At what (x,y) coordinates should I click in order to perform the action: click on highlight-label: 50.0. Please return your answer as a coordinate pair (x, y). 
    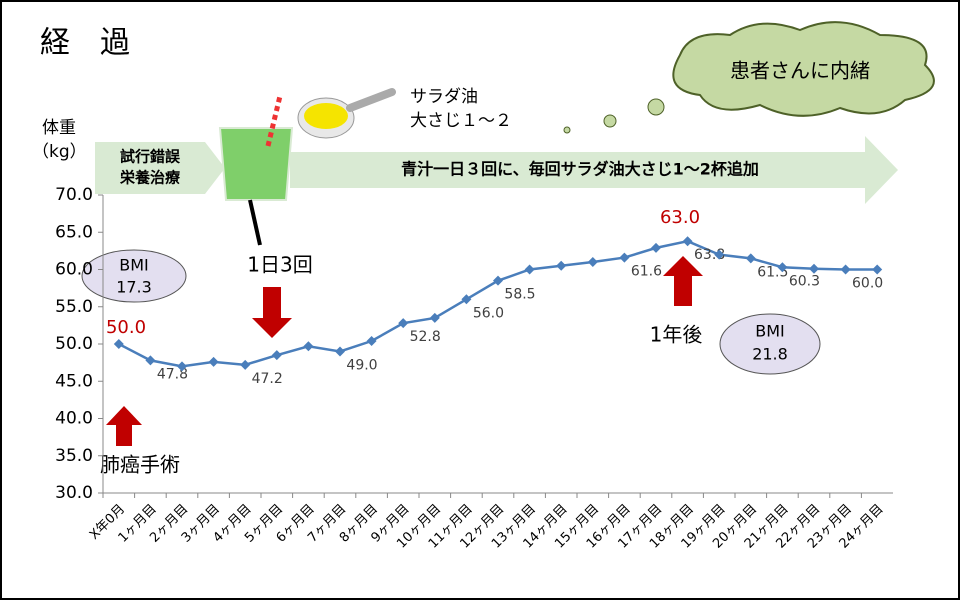
    Looking at the image, I should click on (126, 327).